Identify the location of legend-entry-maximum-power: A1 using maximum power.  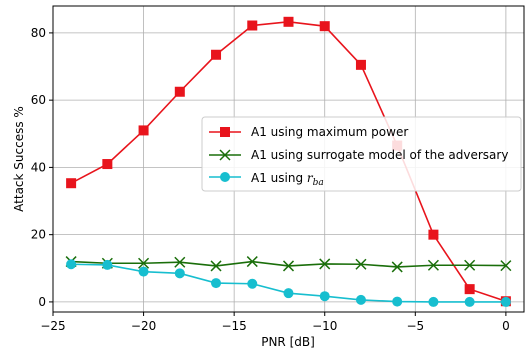
(308, 132).